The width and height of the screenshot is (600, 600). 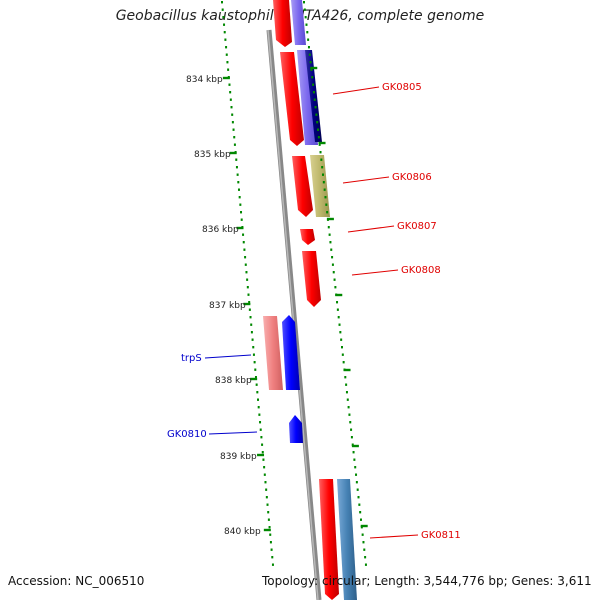 What do you see at coordinates (412, 177) in the screenshot?
I see `gene-label-gk0806: GK0806` at bounding box center [412, 177].